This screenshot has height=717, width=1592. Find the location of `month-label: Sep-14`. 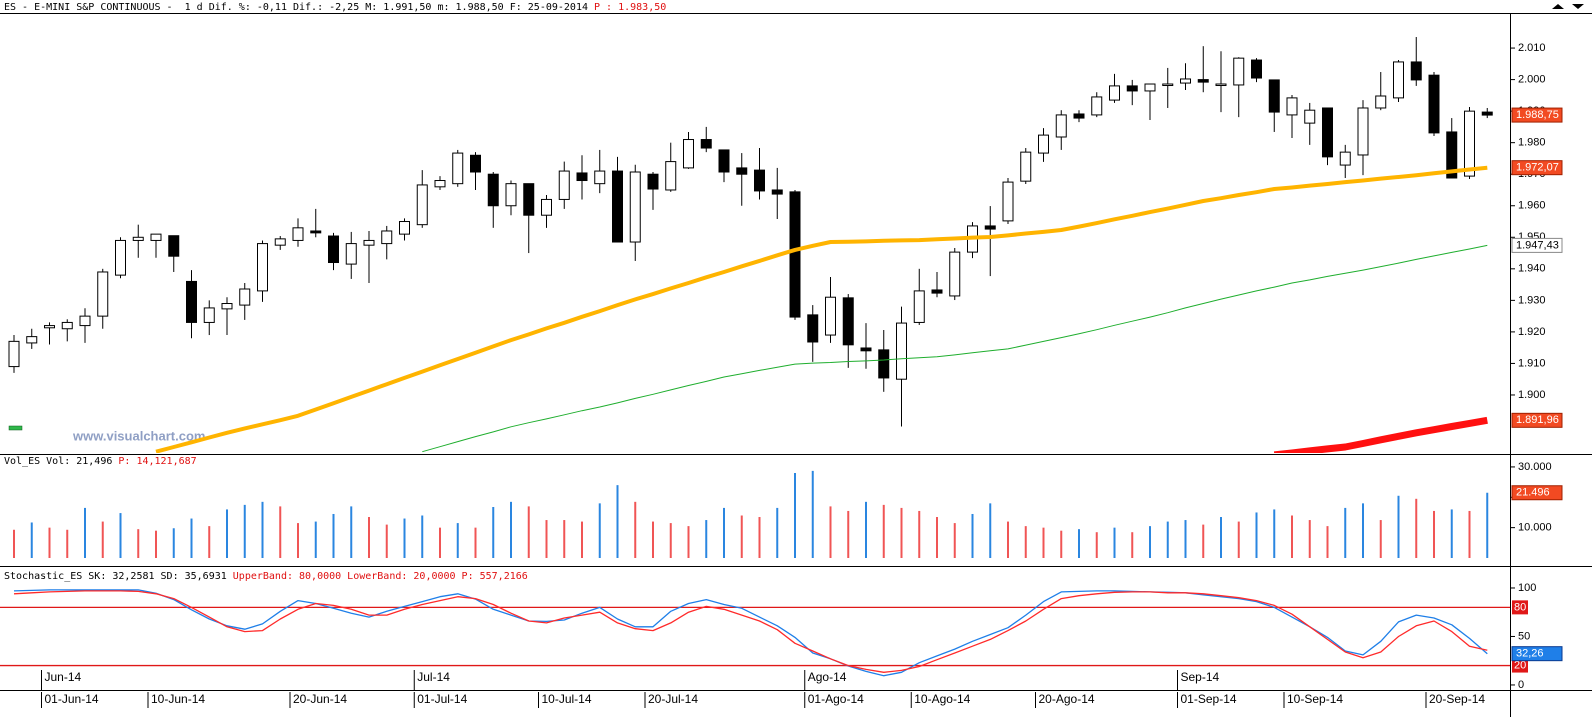

month-label: Sep-14 is located at coordinates (1200, 677).